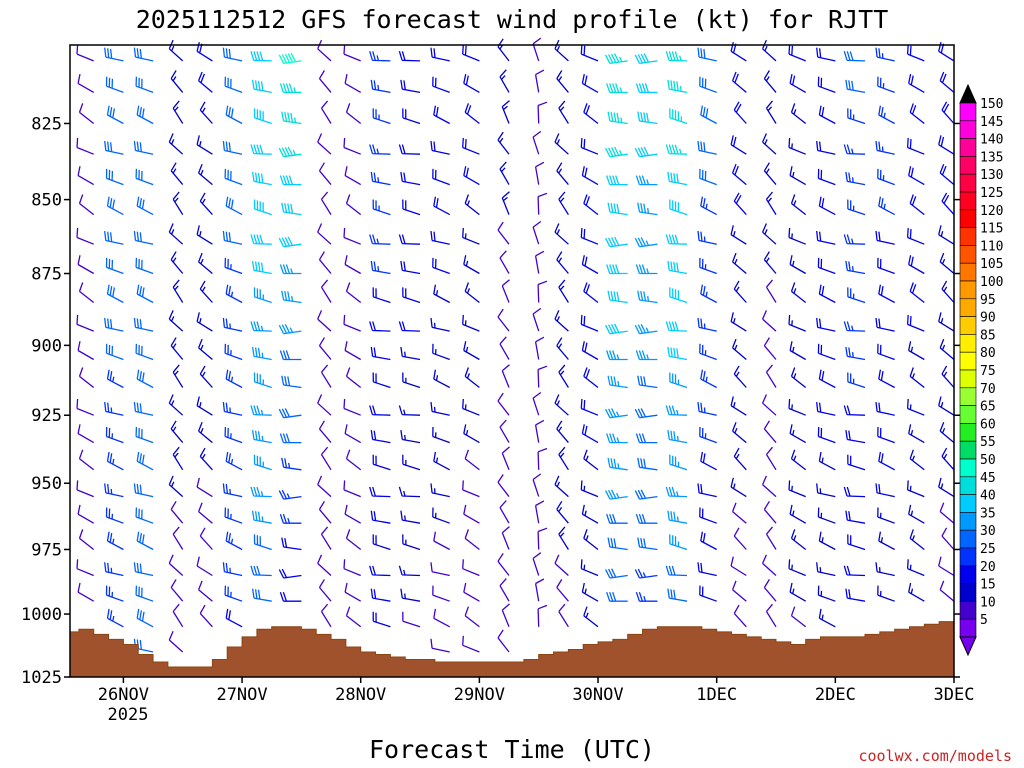  Describe the element at coordinates (46, 416) in the screenshot. I see `y-tick-label: 925` at that location.